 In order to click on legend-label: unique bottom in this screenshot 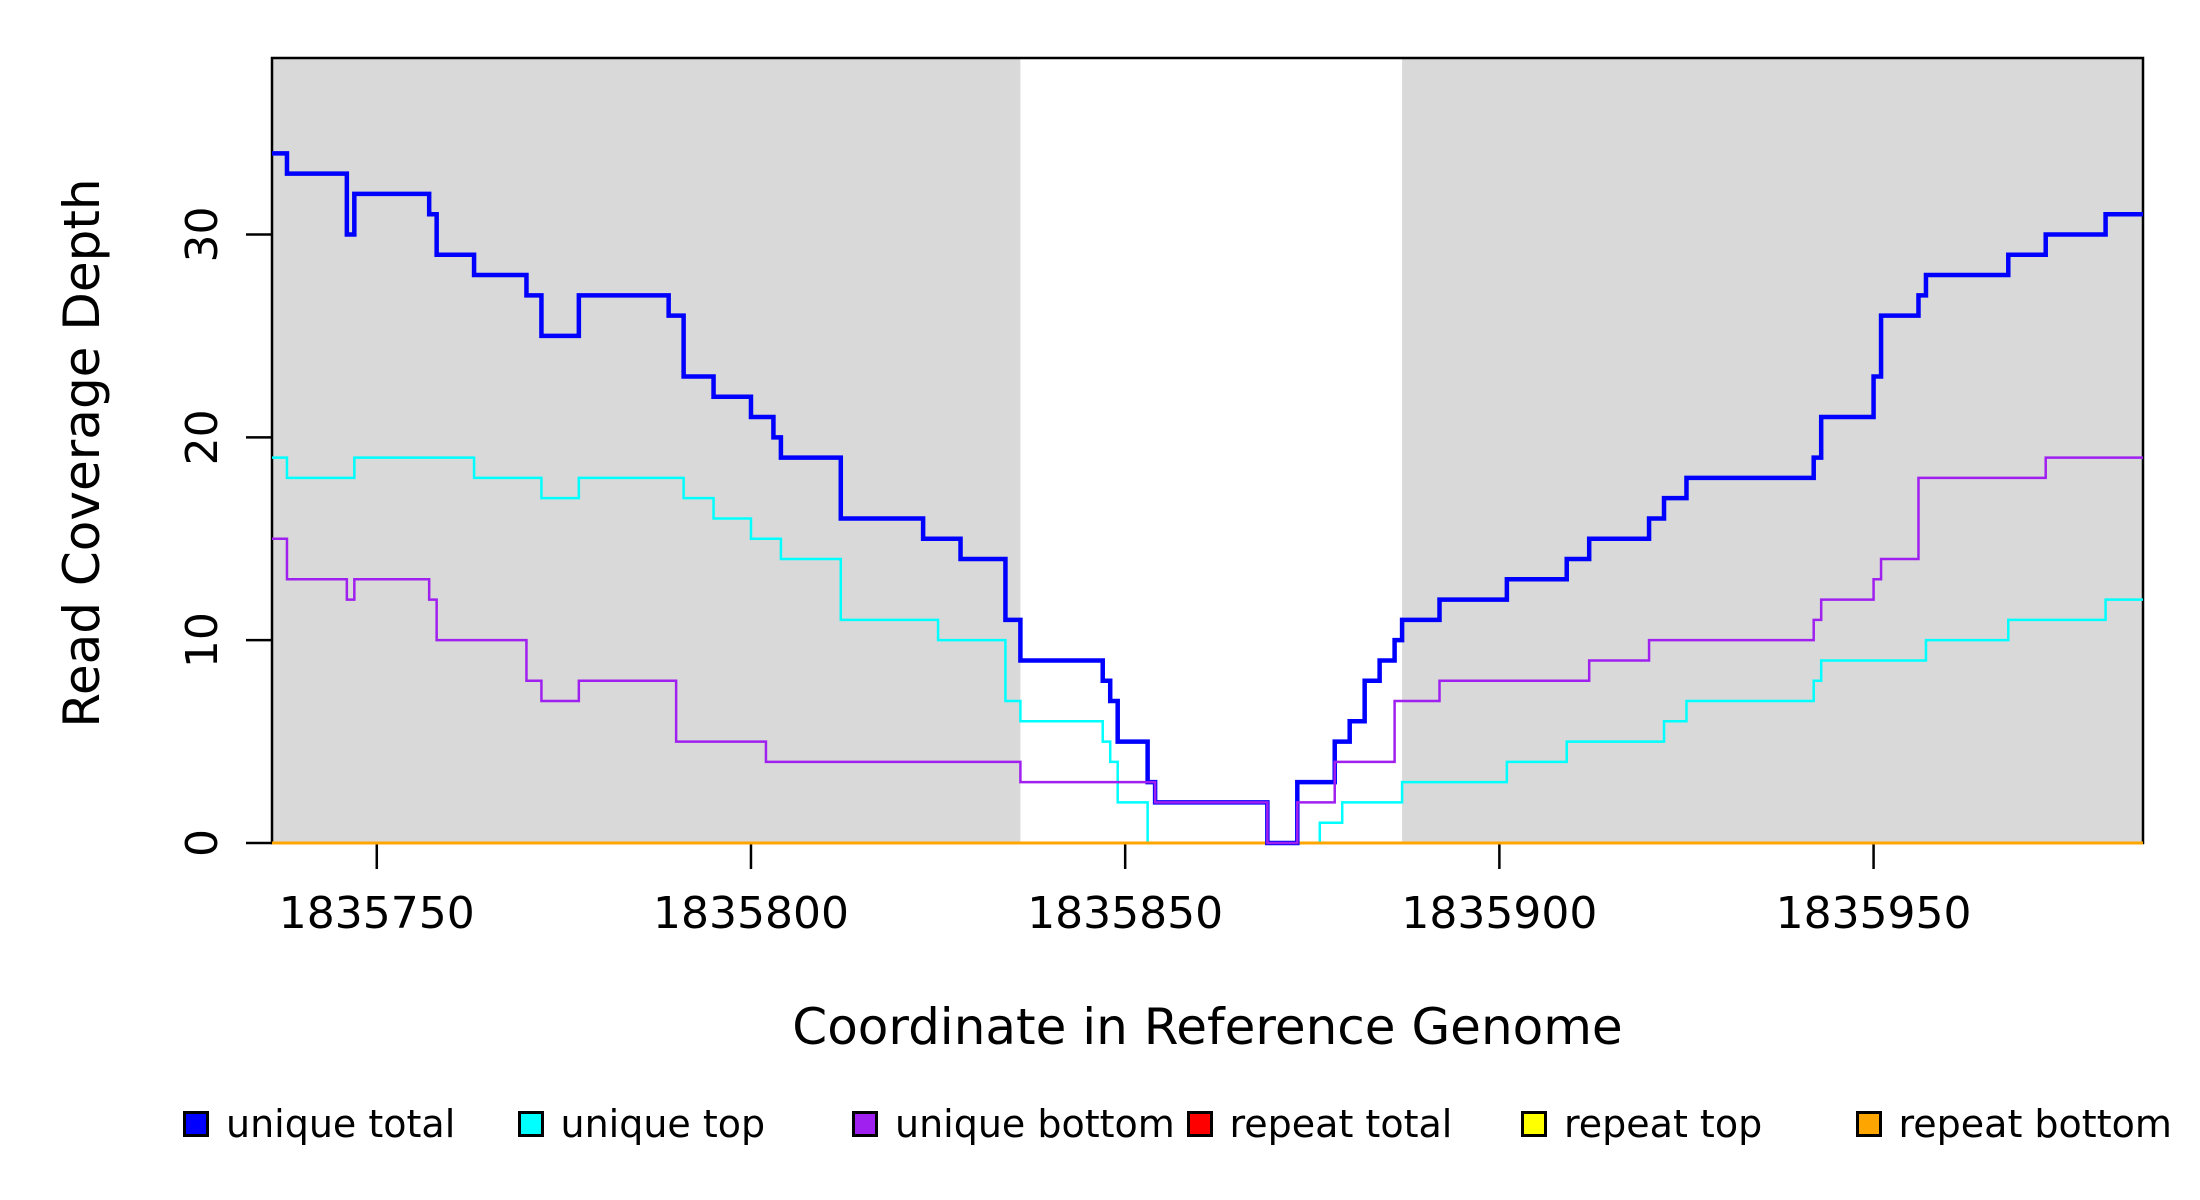, I will do `click(1035, 1124)`.